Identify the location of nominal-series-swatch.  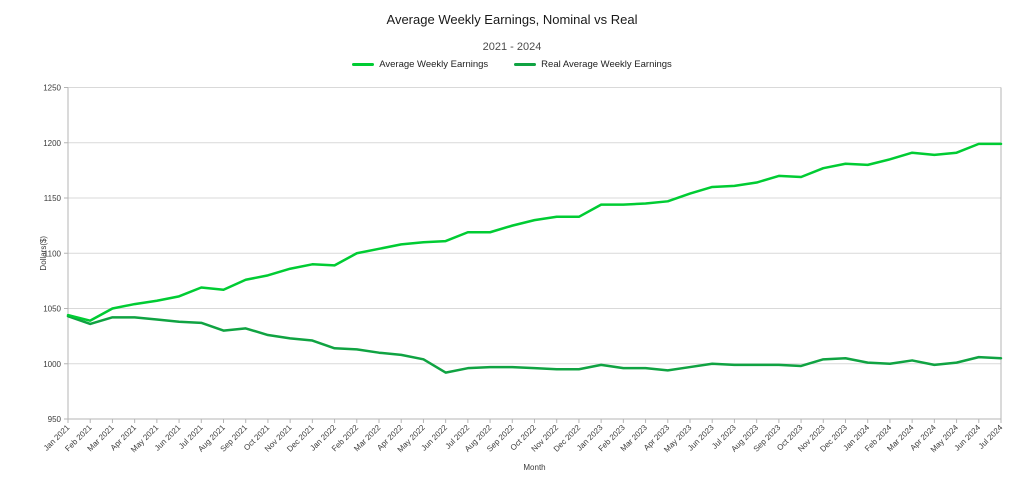
(363, 64).